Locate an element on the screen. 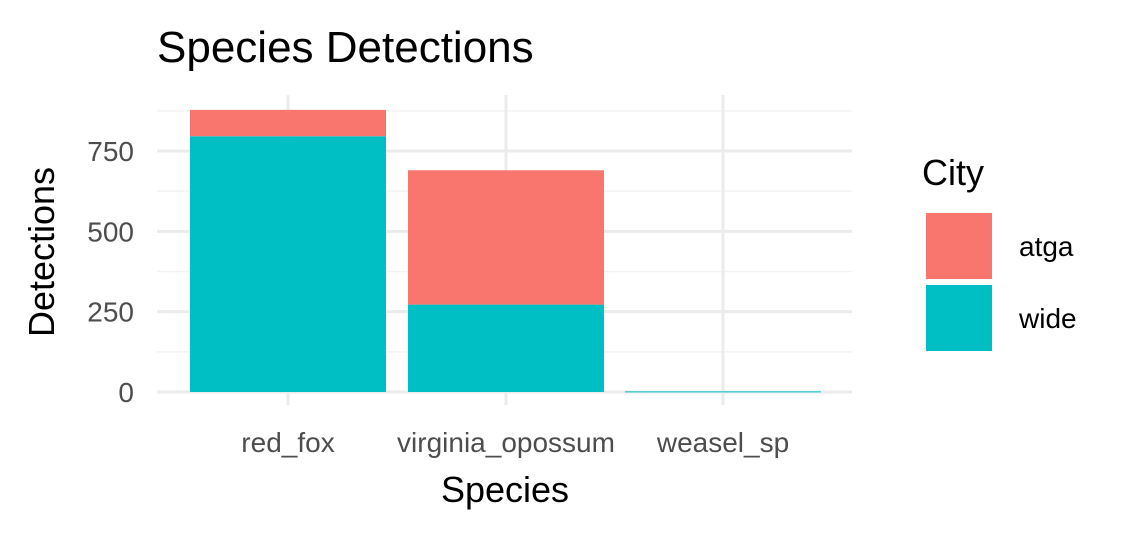 The width and height of the screenshot is (1139, 535). y-axis-title: Detections is located at coordinates (41, 252).